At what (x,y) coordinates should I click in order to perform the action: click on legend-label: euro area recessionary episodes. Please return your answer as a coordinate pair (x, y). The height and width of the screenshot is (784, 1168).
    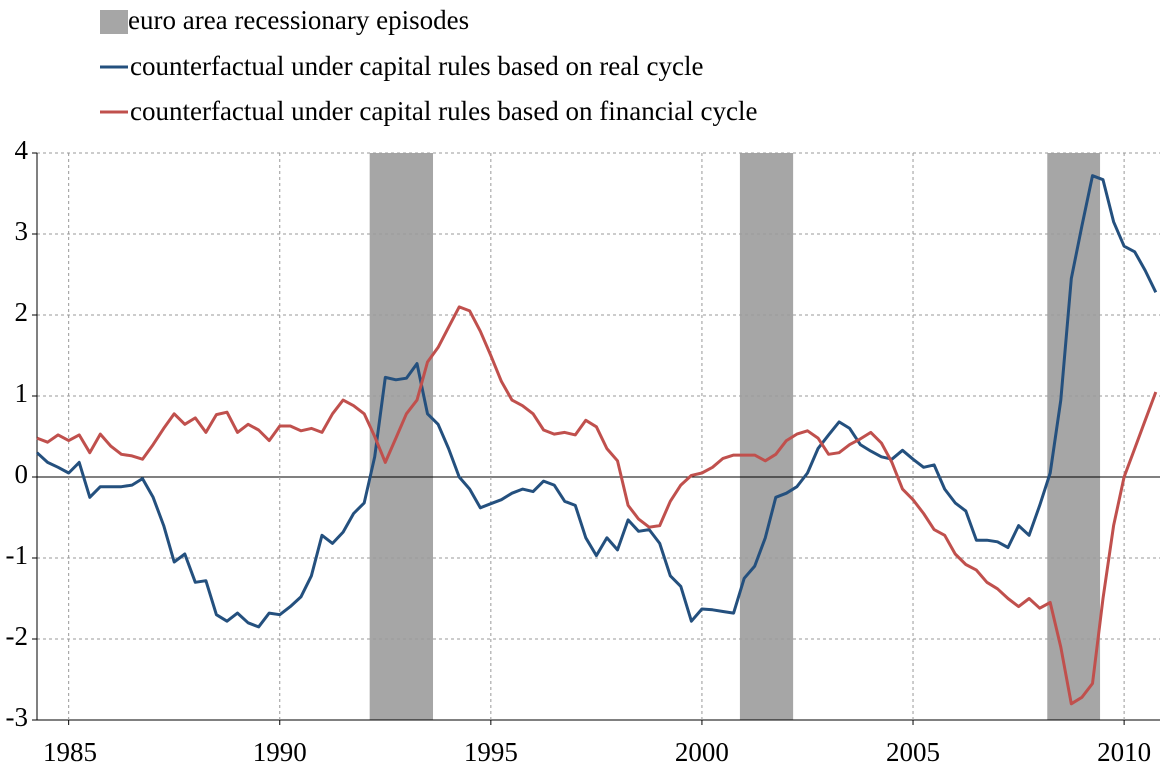
    Looking at the image, I should click on (298, 20).